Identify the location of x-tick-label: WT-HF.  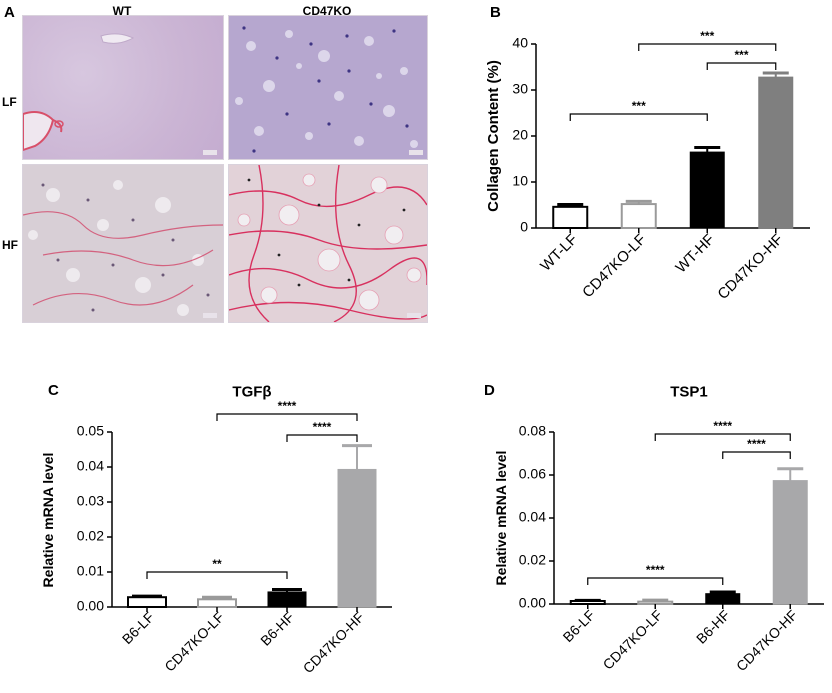
(695, 254).